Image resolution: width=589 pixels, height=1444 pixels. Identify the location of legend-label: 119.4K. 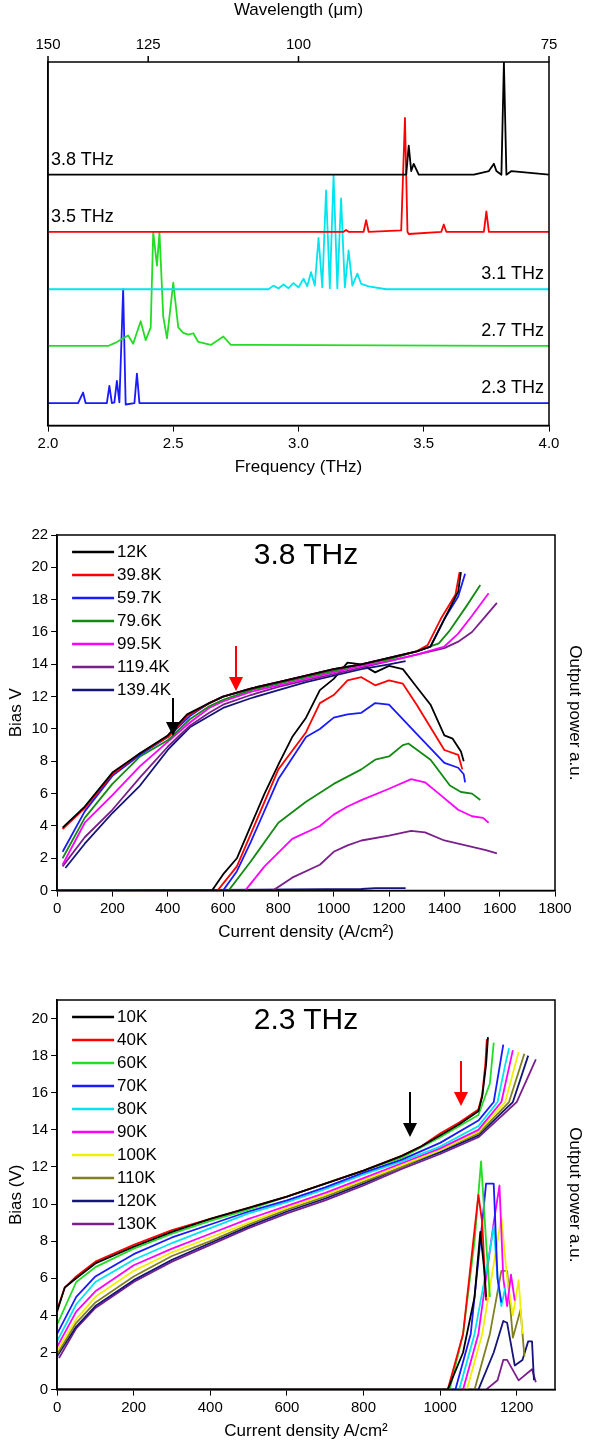
(144, 666).